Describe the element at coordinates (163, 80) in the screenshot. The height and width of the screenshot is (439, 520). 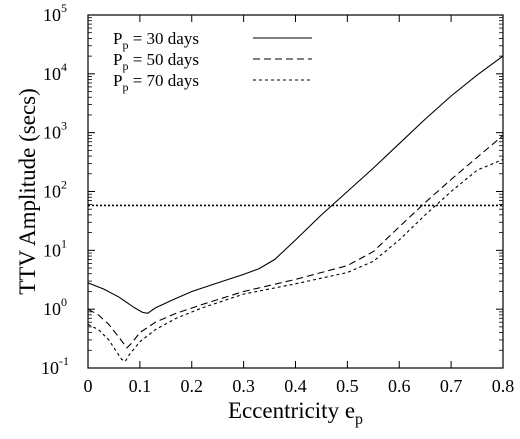
I see `legend-label-text: = 70 days` at that location.